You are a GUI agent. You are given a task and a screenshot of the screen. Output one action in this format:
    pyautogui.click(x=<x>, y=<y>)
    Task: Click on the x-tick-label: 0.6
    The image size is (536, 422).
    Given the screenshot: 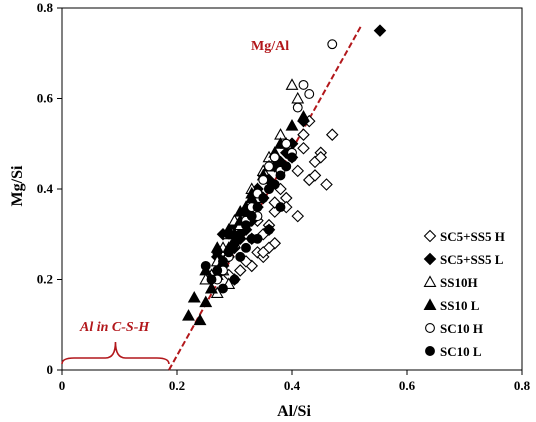 What is the action you would take?
    pyautogui.click(x=407, y=385)
    